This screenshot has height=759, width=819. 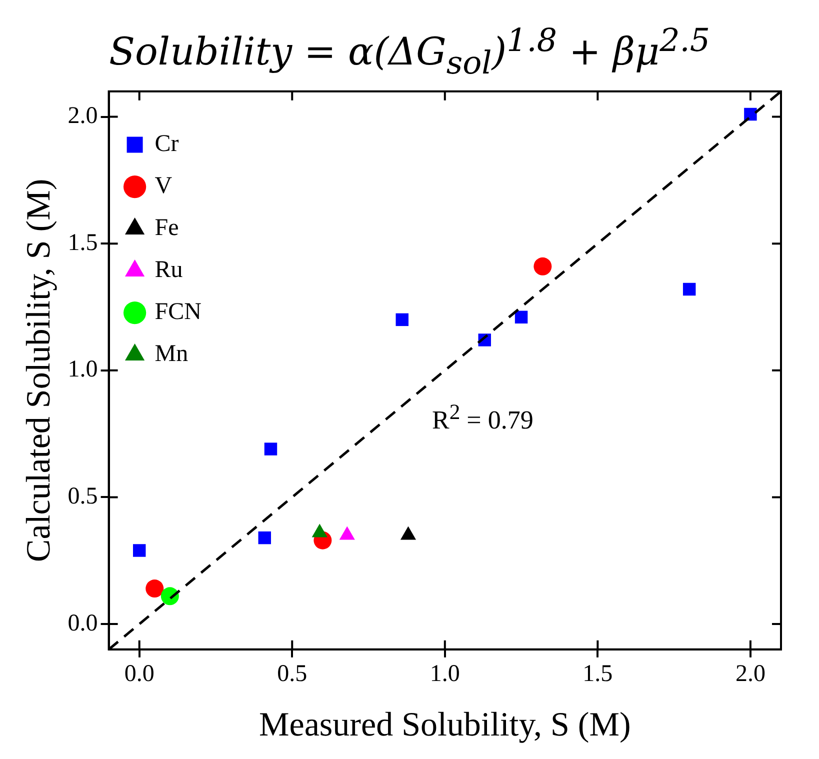 What do you see at coordinates (83, 116) in the screenshot?
I see `y-tick-label: 2.0` at bounding box center [83, 116].